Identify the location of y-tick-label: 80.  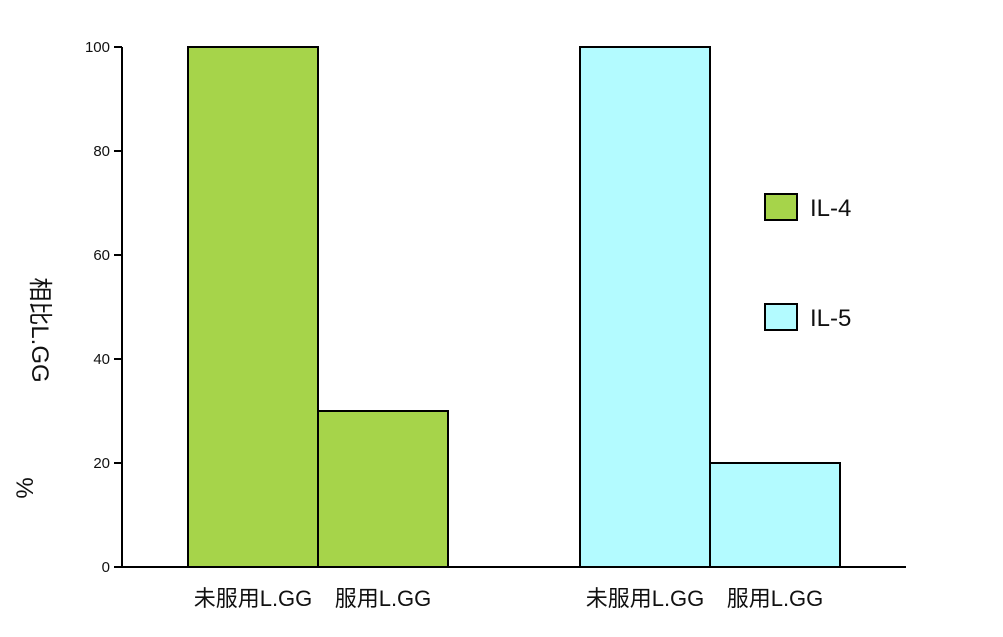
(101, 151).